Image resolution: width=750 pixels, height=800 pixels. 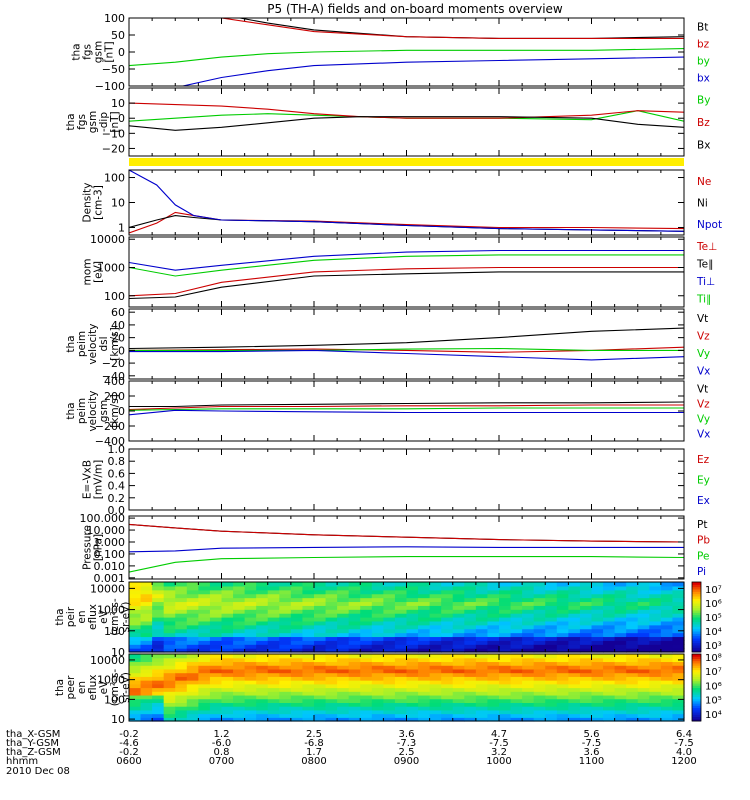 What do you see at coordinates (684, 734) in the screenshot?
I see `x-axis-value-X: 6.4` at bounding box center [684, 734].